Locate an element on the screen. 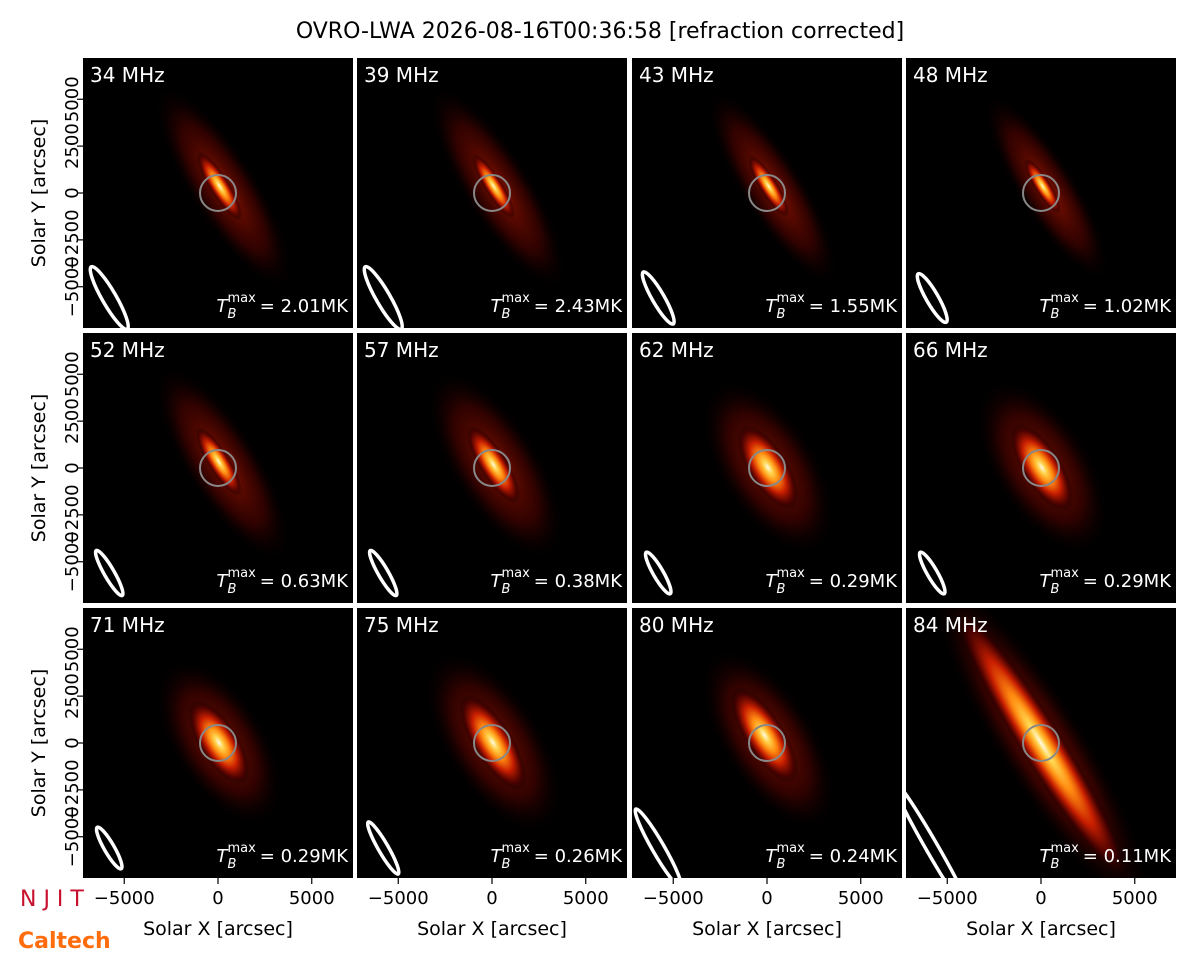 This screenshot has width=1200, height=979. tmax-label: TBmax = 0.26MK is located at coordinates (557, 856).